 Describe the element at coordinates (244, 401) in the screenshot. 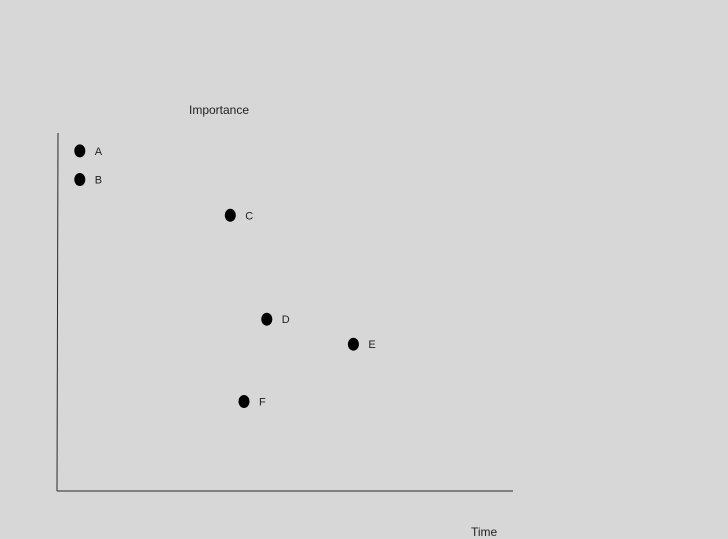

I see `data-point-f` at that location.